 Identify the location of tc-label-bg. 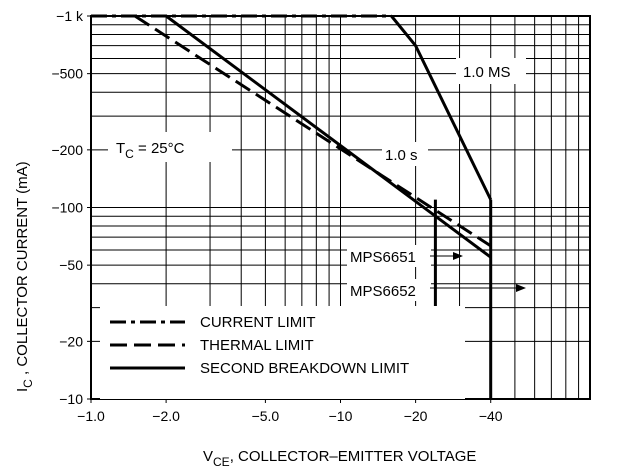
(170, 147).